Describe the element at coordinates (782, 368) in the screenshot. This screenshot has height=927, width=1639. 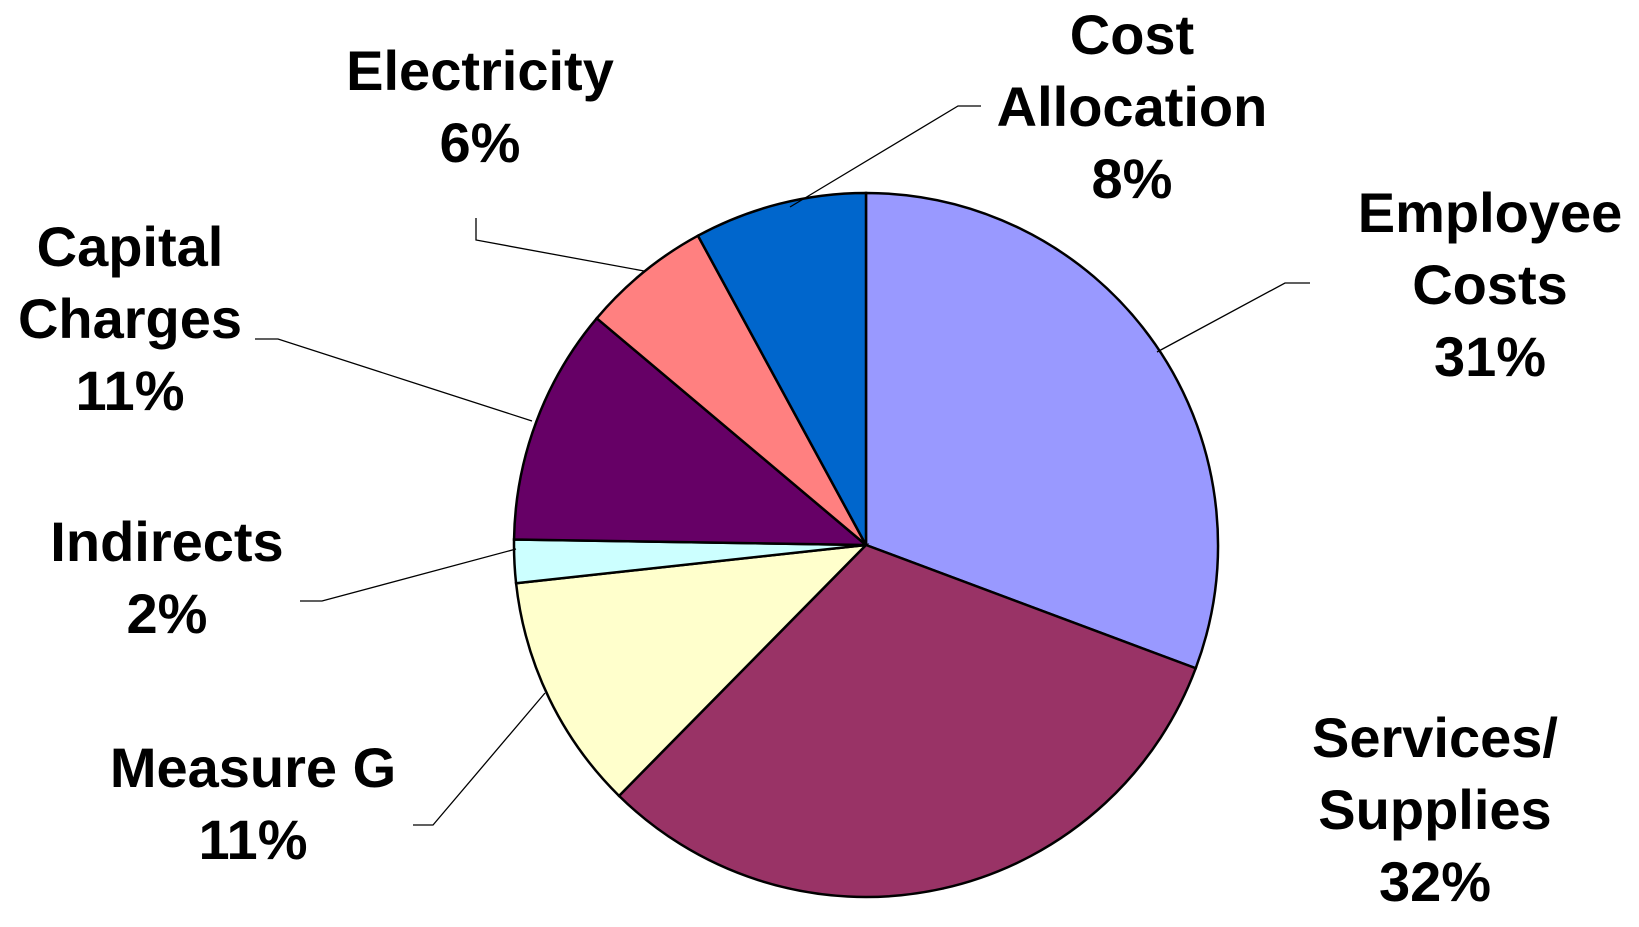
I see `pie-slice-cost-allocation` at that location.